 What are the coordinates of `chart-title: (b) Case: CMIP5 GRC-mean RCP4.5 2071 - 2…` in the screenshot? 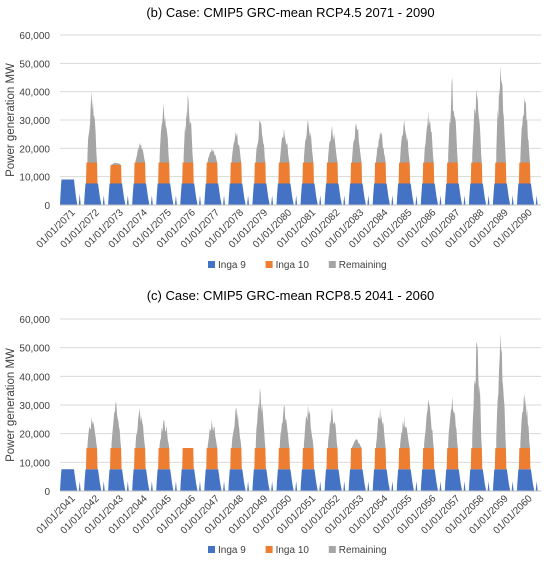 It's located at (290, 12).